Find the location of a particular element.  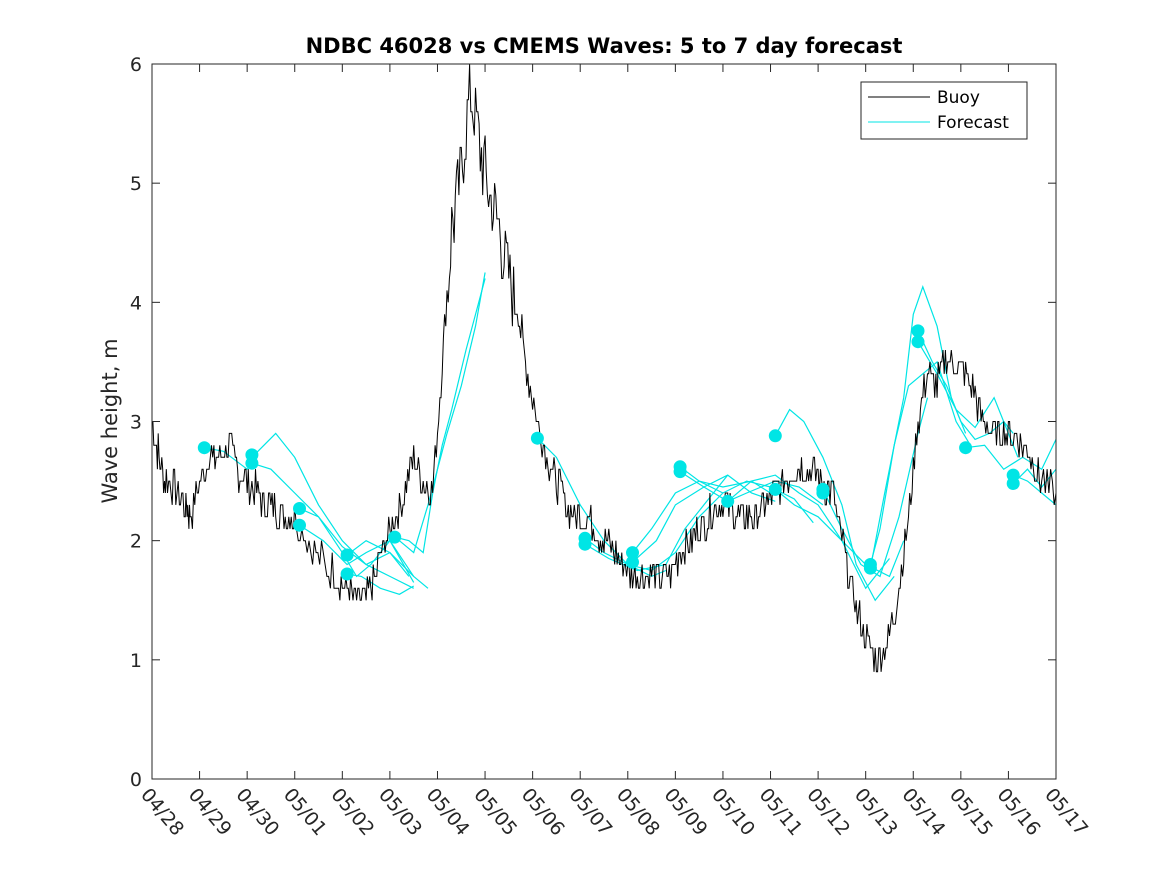

y-tick-label-6: 6 is located at coordinates (136, 65).